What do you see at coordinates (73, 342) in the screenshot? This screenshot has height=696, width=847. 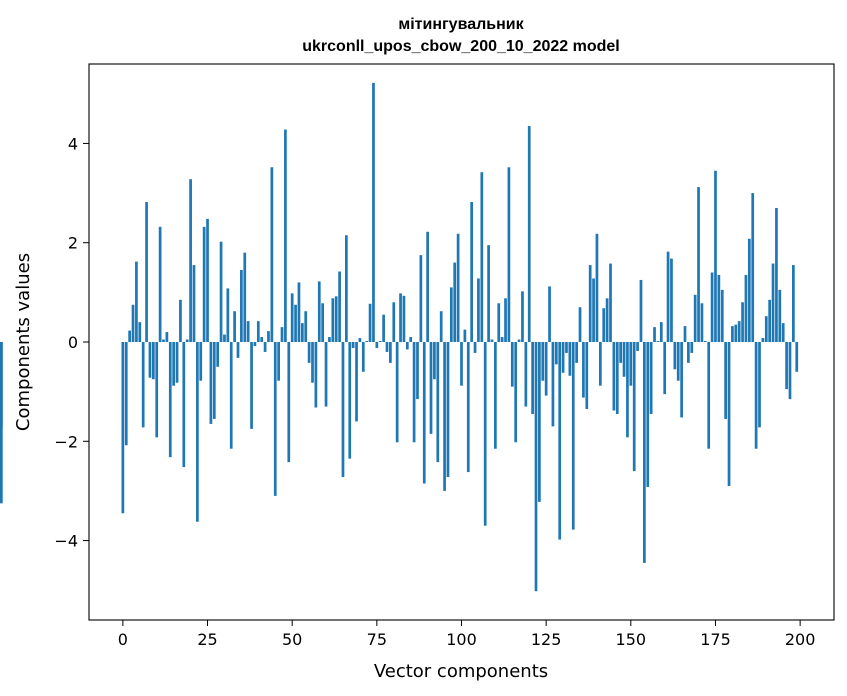 I see `y-tick-label: 0` at bounding box center [73, 342].